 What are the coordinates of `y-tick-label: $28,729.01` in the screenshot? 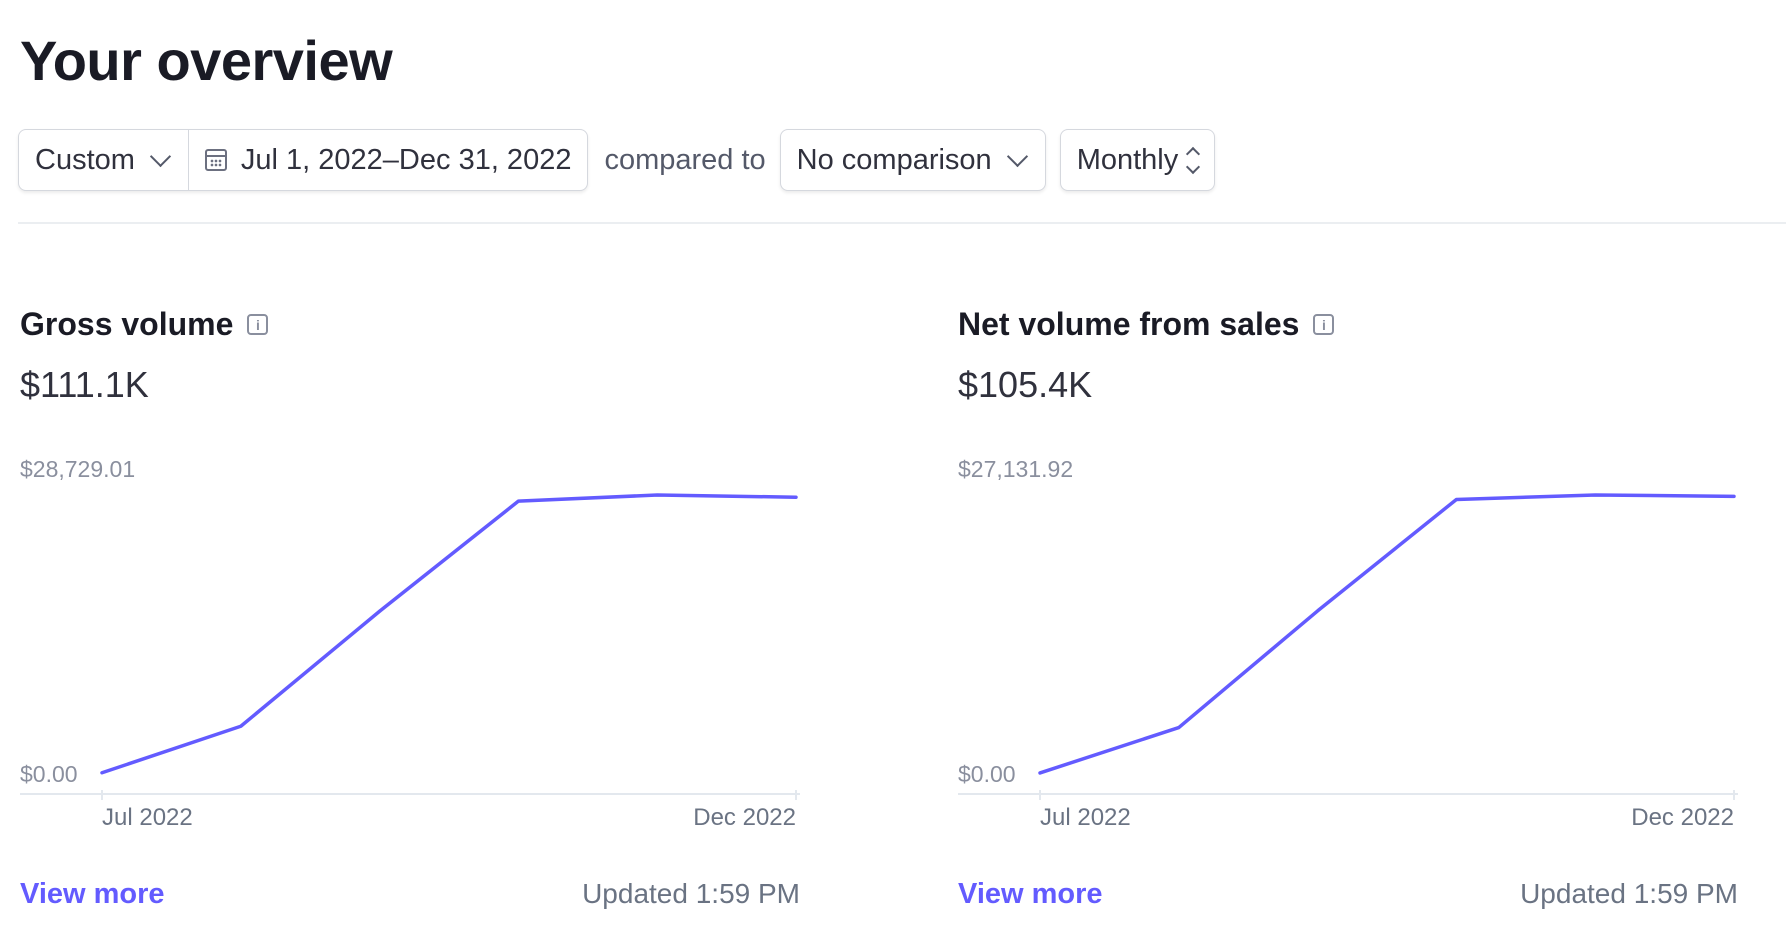 It's located at (77, 469).